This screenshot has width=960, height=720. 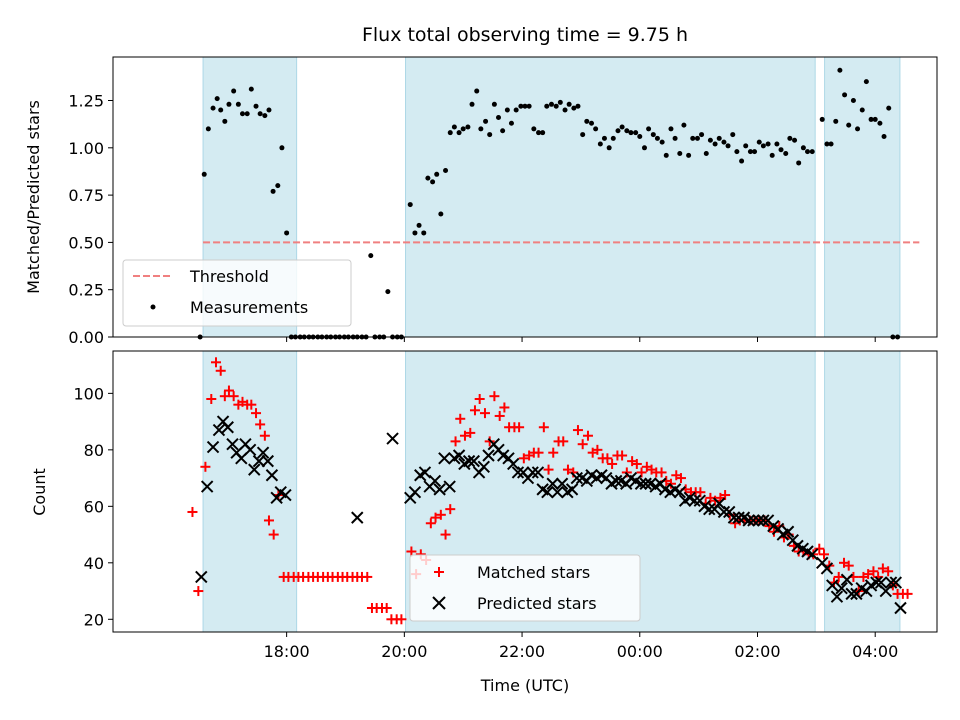 I want to click on top-y-tick-label: 1.00, so click(x=86, y=148).